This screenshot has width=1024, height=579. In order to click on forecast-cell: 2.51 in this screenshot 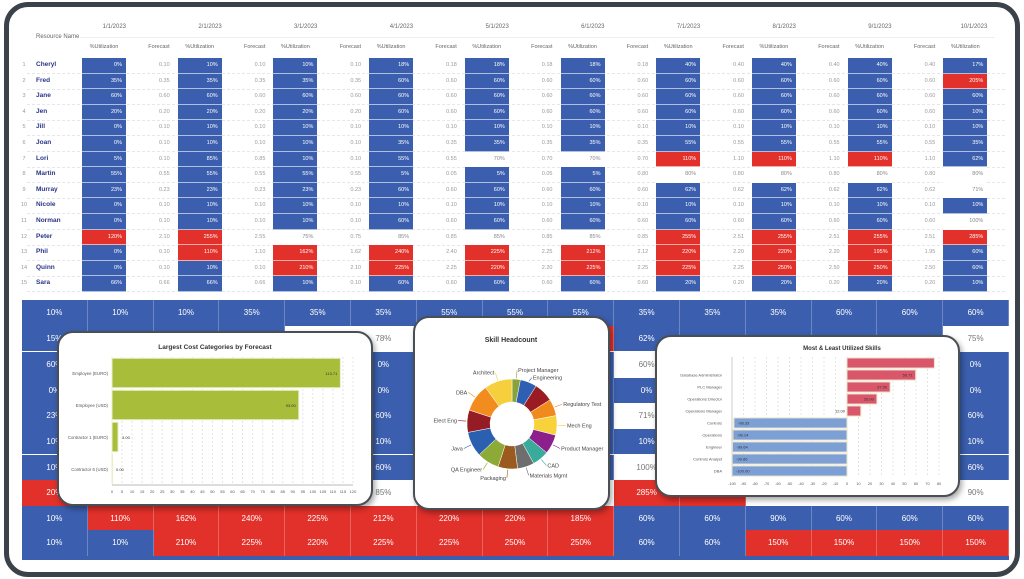, I will do `click(930, 236)`.